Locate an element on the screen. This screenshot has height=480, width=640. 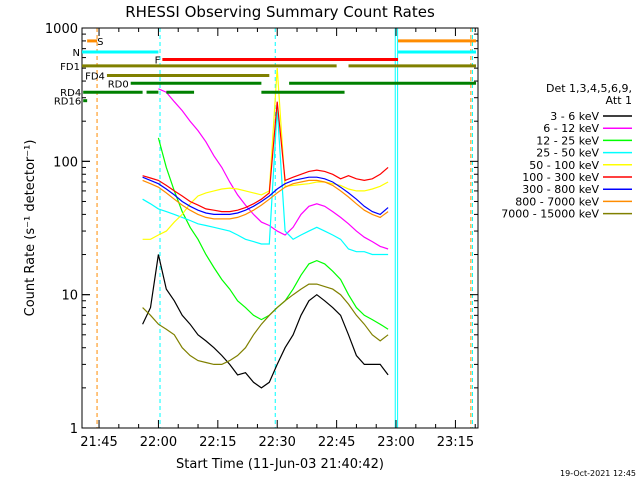
x-tick-label: 22:30 is located at coordinates (276, 442).